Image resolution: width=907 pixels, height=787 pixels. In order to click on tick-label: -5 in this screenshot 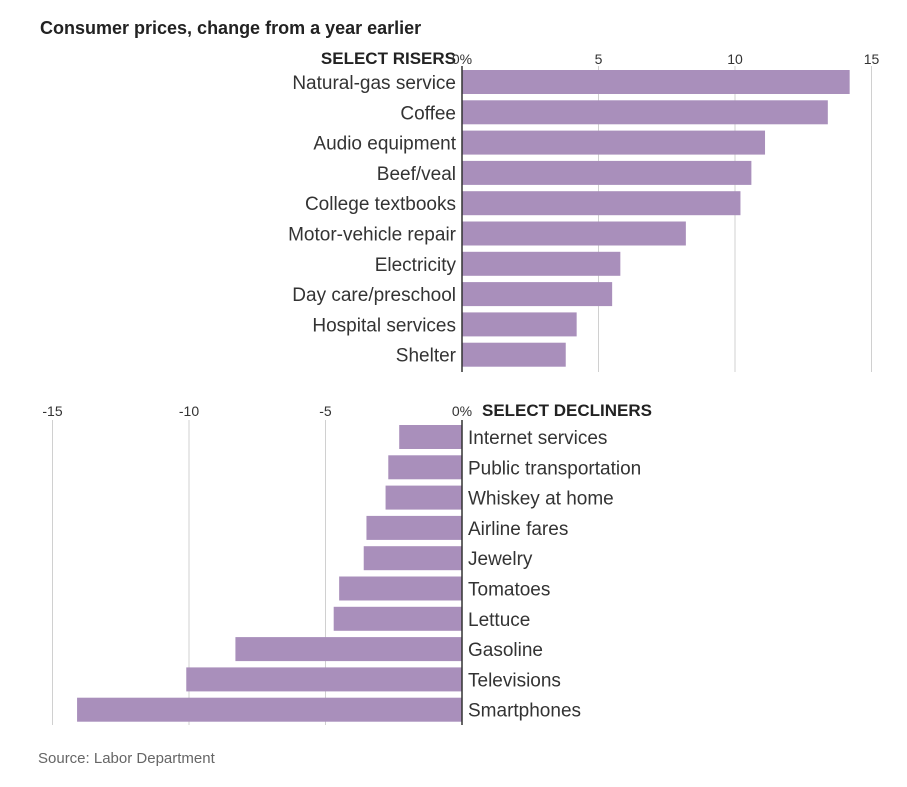, I will do `click(325, 411)`.